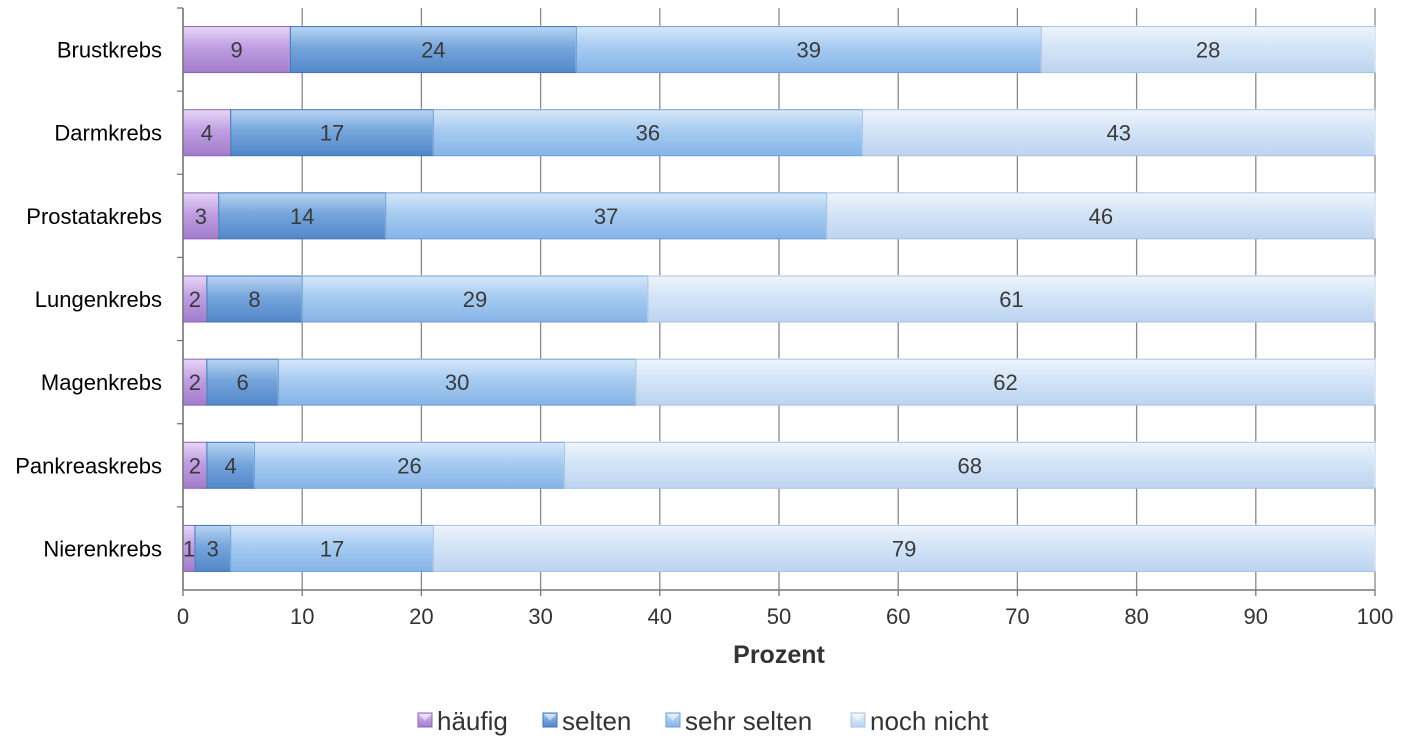 The height and width of the screenshot is (739, 1402). What do you see at coordinates (1136, 616) in the screenshot?
I see `x-tick-label: 80` at bounding box center [1136, 616].